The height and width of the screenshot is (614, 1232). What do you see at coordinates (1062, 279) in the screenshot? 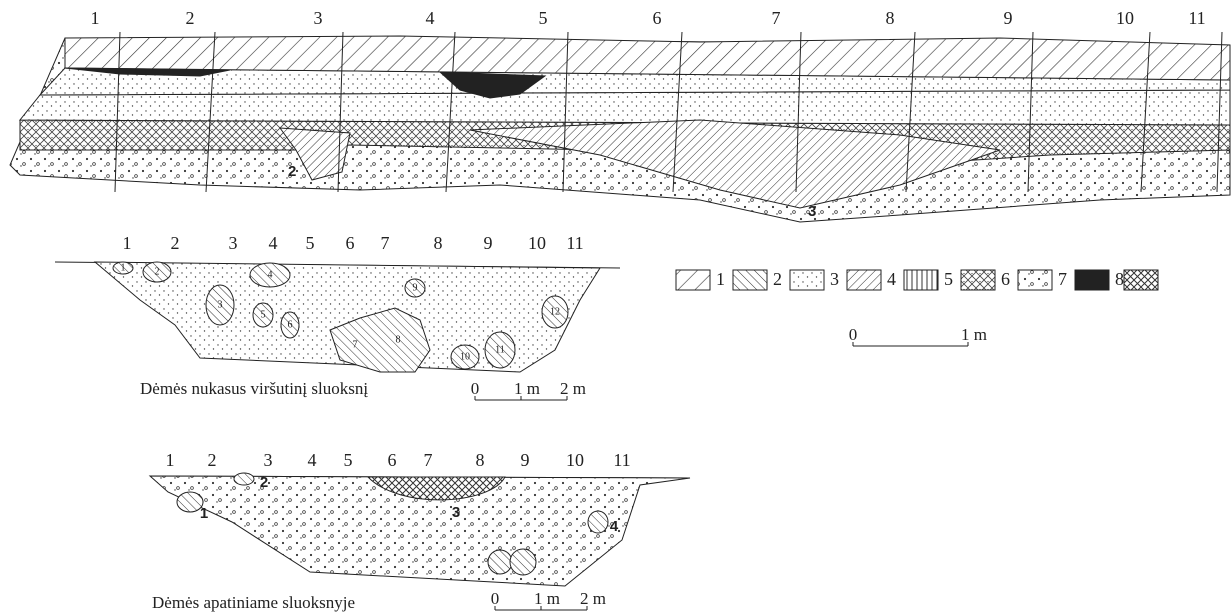
I see `legend-label: 7` at bounding box center [1062, 279].